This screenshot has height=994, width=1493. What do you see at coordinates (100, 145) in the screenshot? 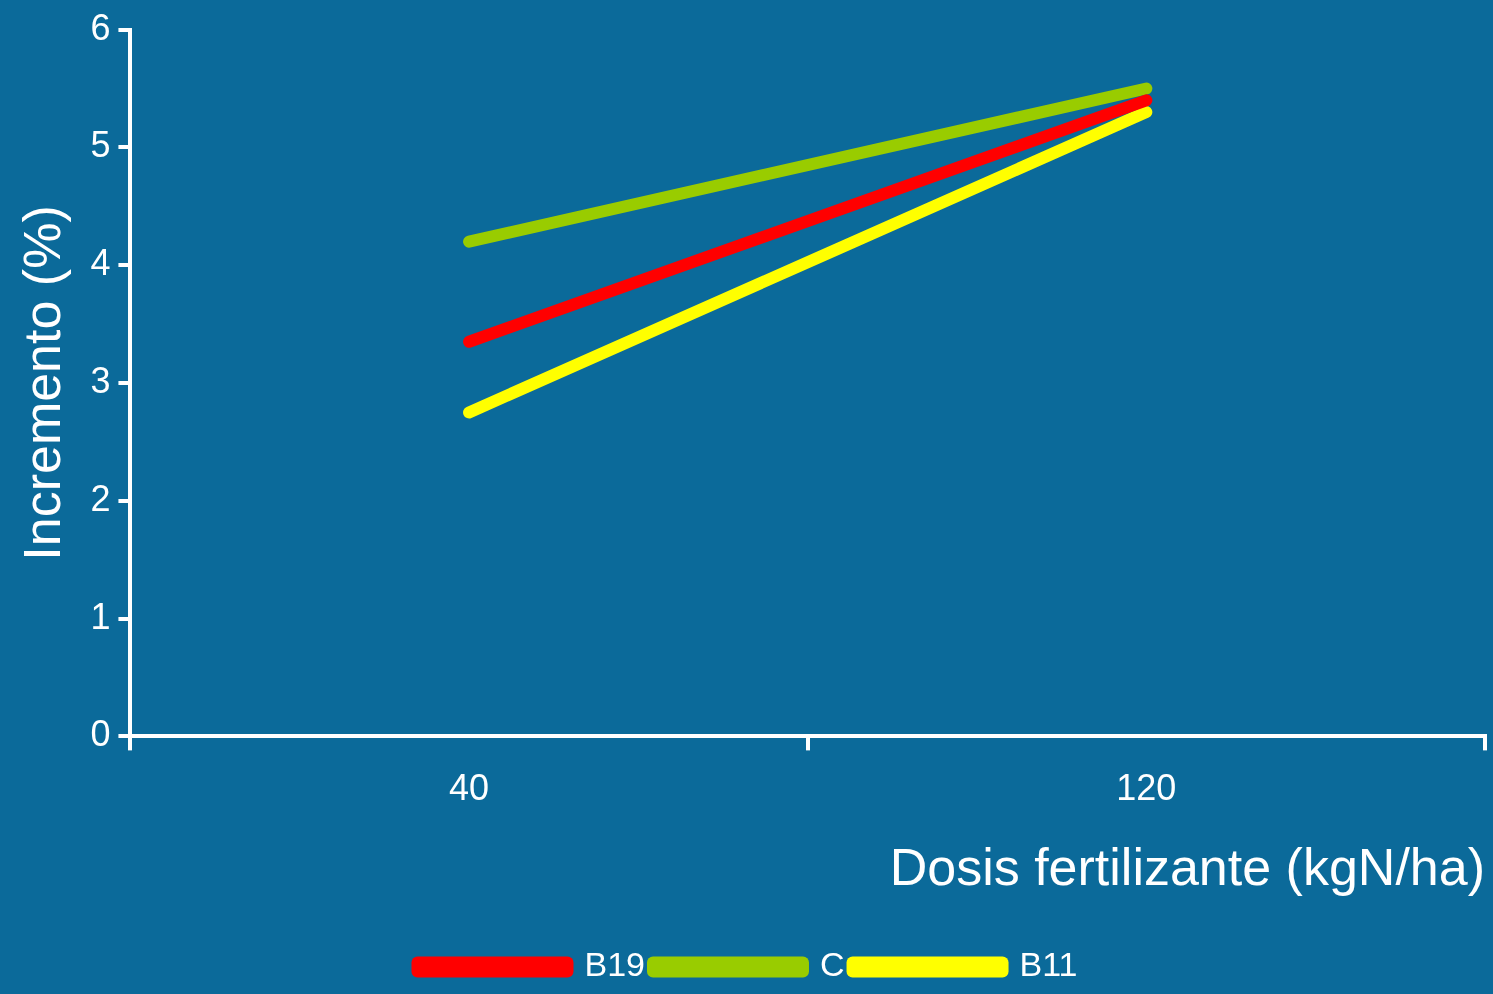
I see `y-tick-label: 5` at bounding box center [100, 145].